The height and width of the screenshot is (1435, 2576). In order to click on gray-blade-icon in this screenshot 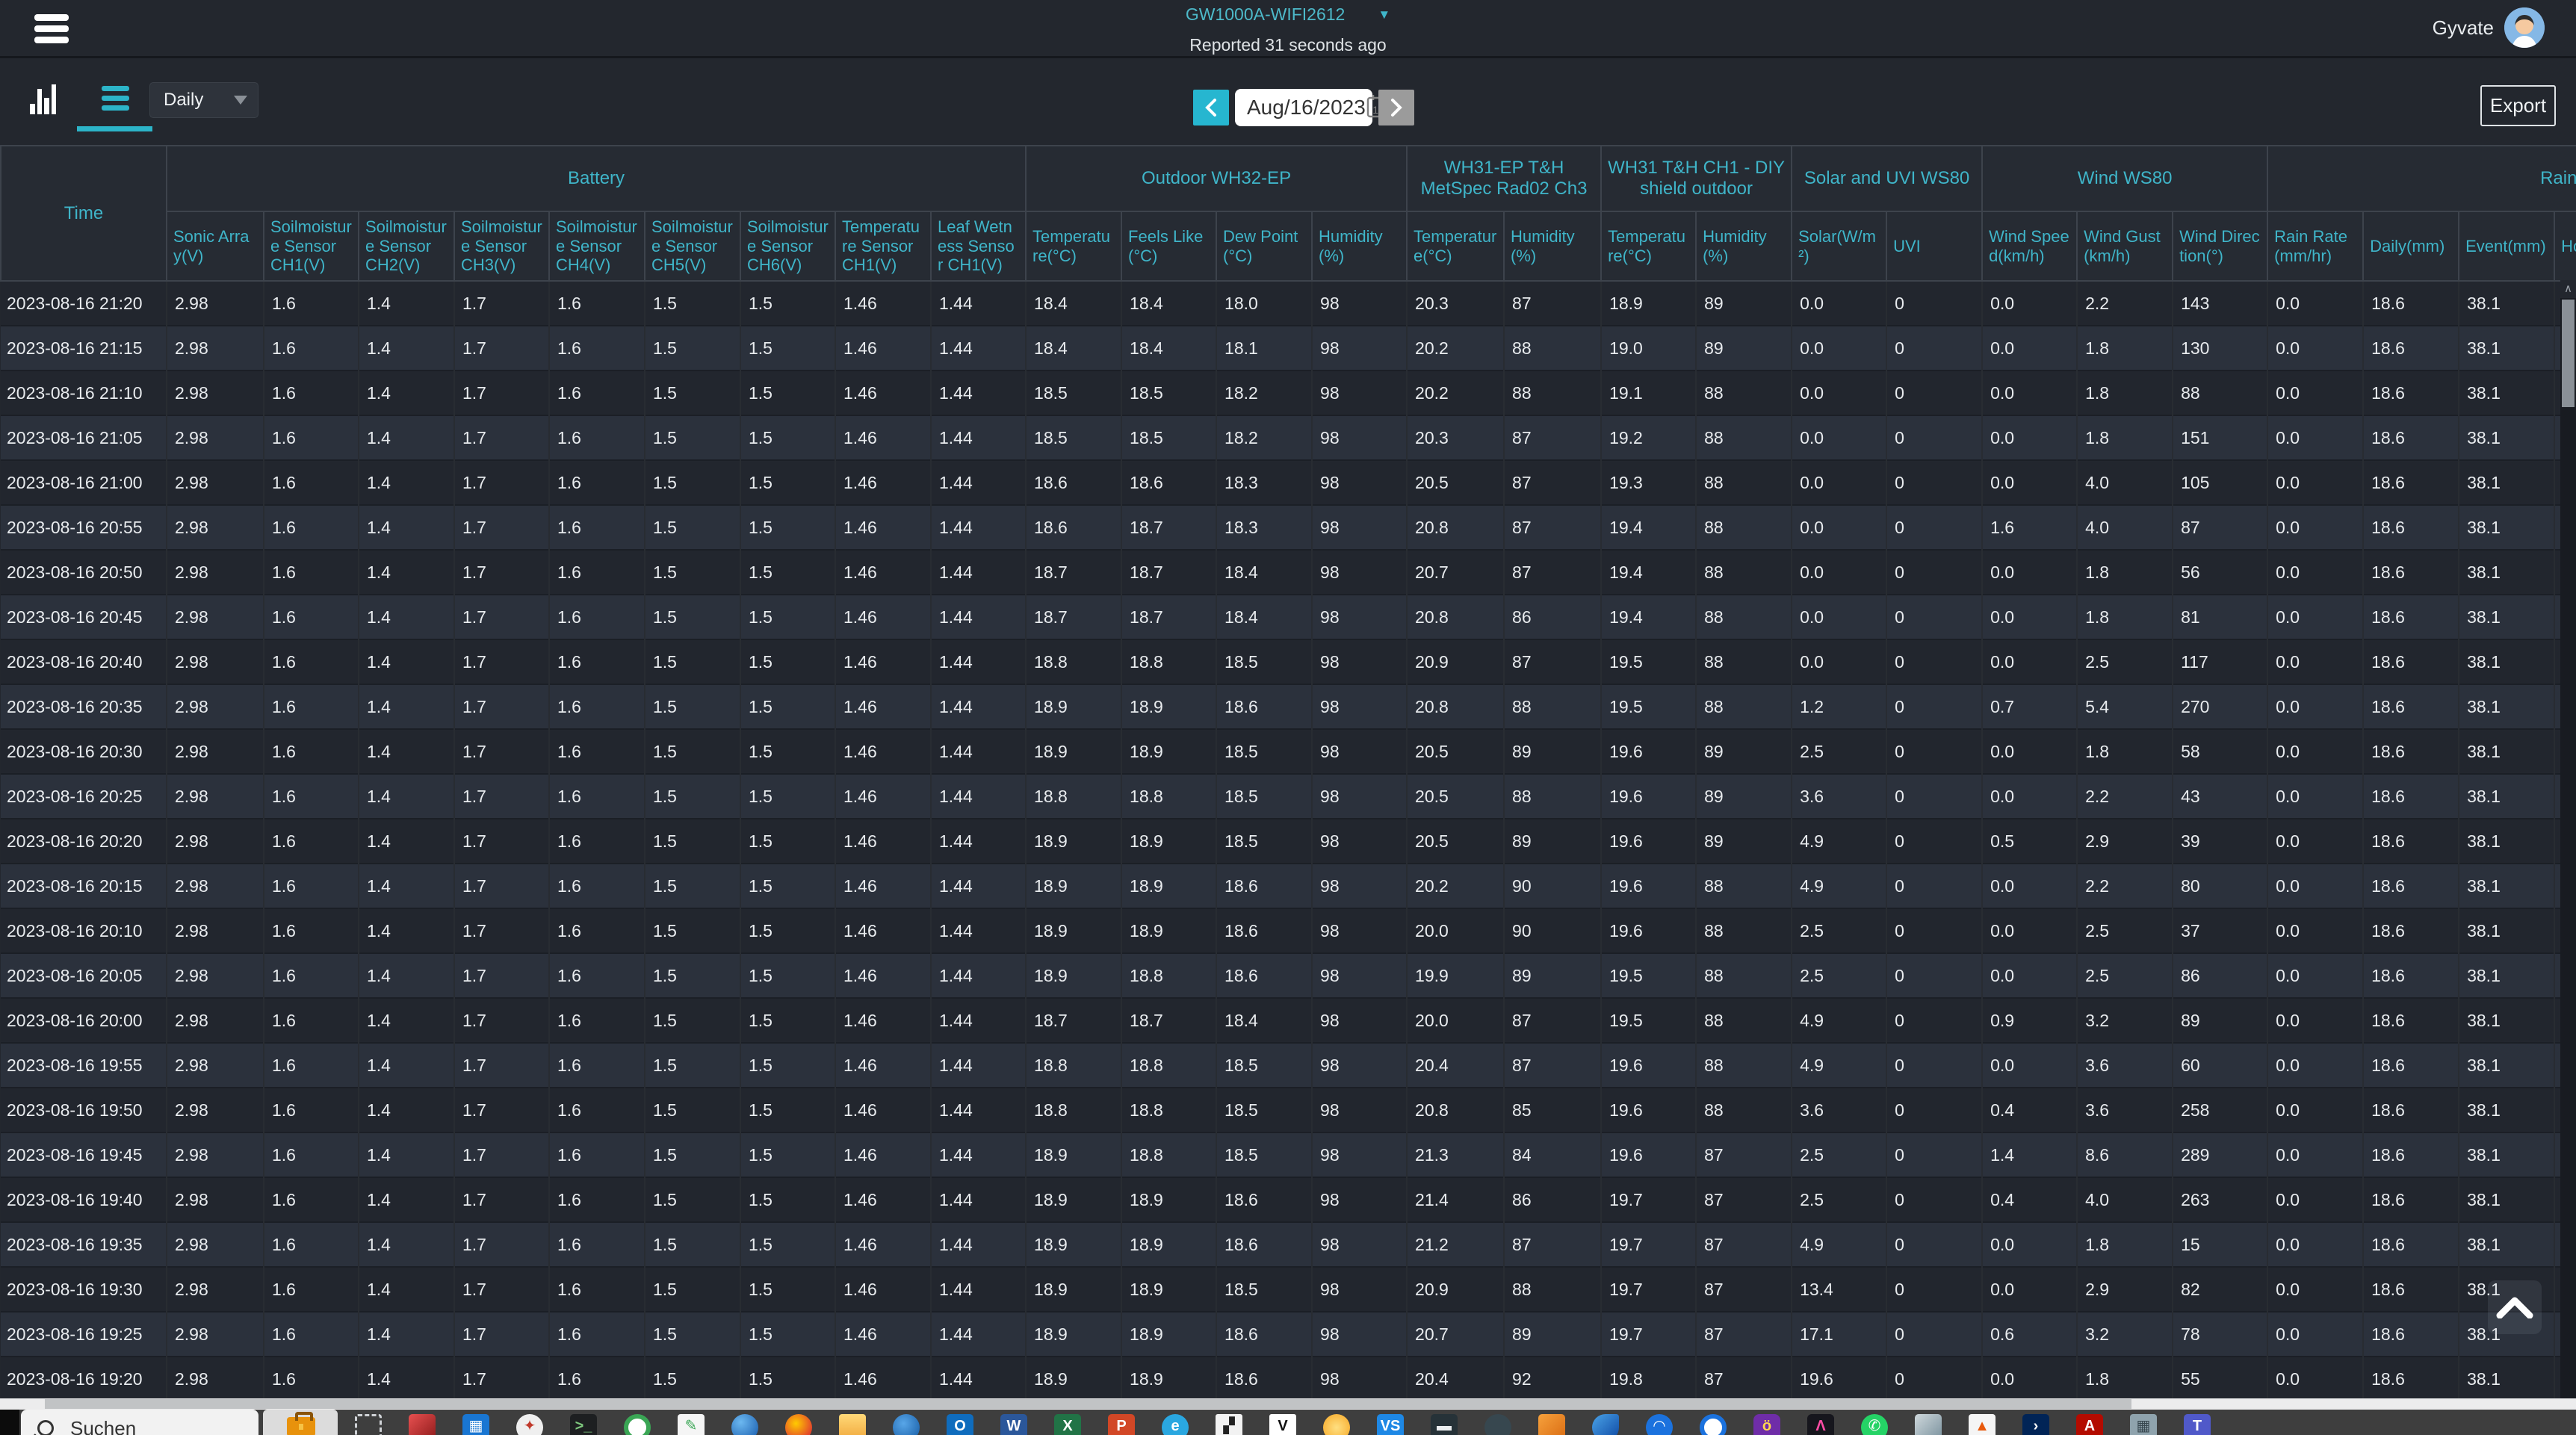, I will do `click(1928, 1424)`.